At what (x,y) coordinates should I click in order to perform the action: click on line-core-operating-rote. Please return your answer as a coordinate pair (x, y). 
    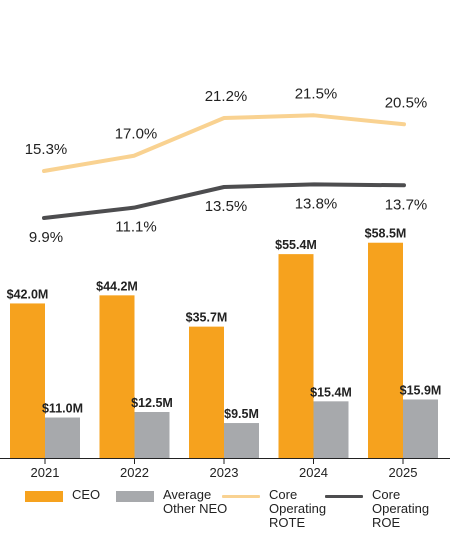
    Looking at the image, I should click on (224, 143).